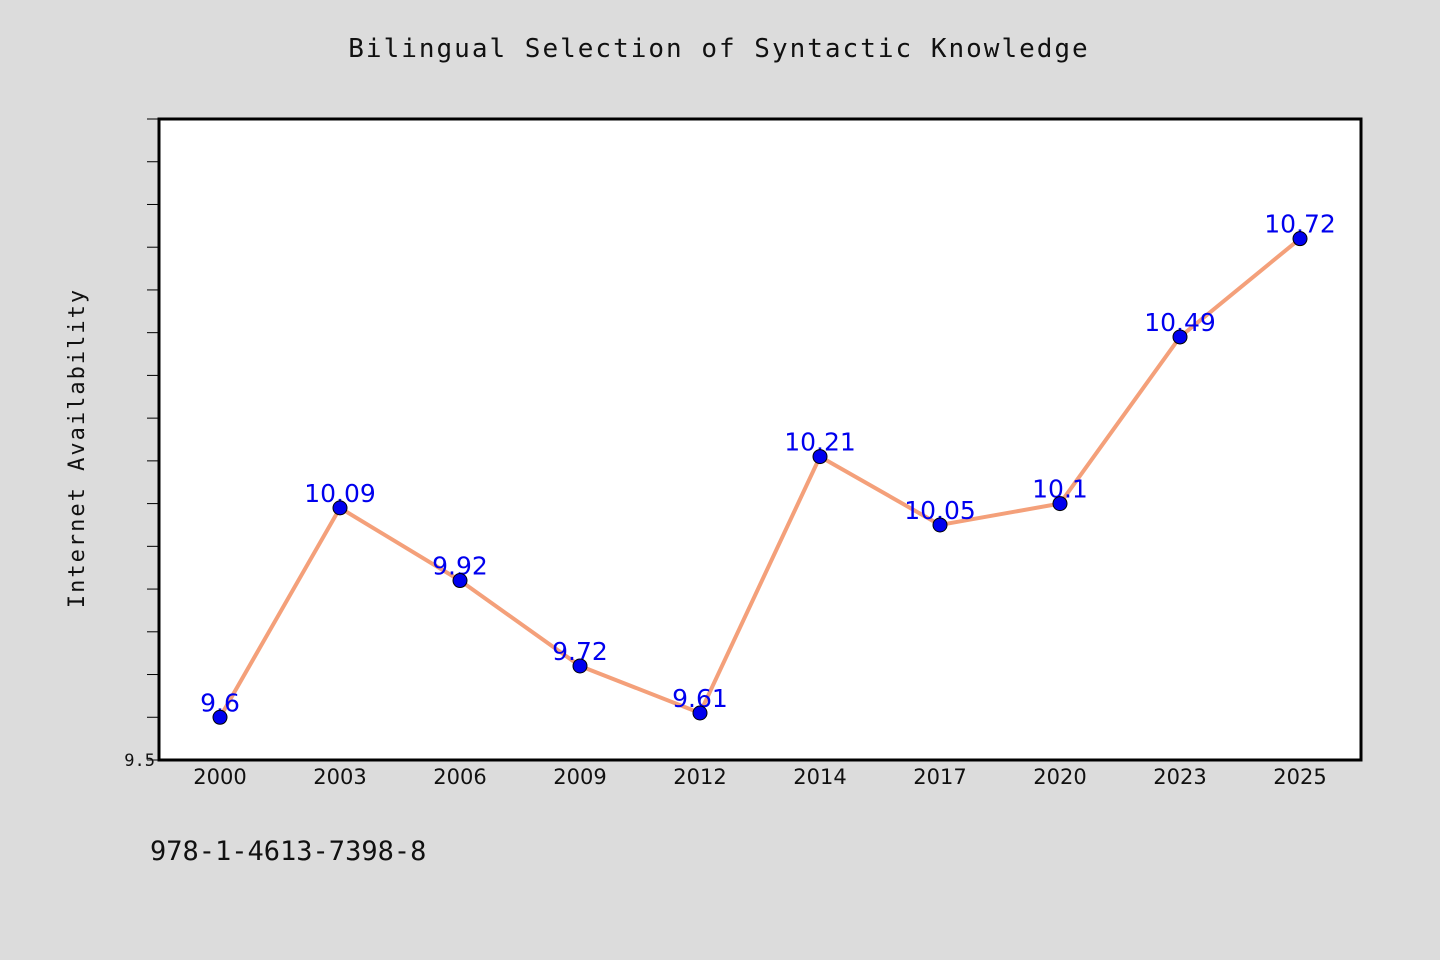  I want to click on x-tick-label: 2006, so click(459, 777).